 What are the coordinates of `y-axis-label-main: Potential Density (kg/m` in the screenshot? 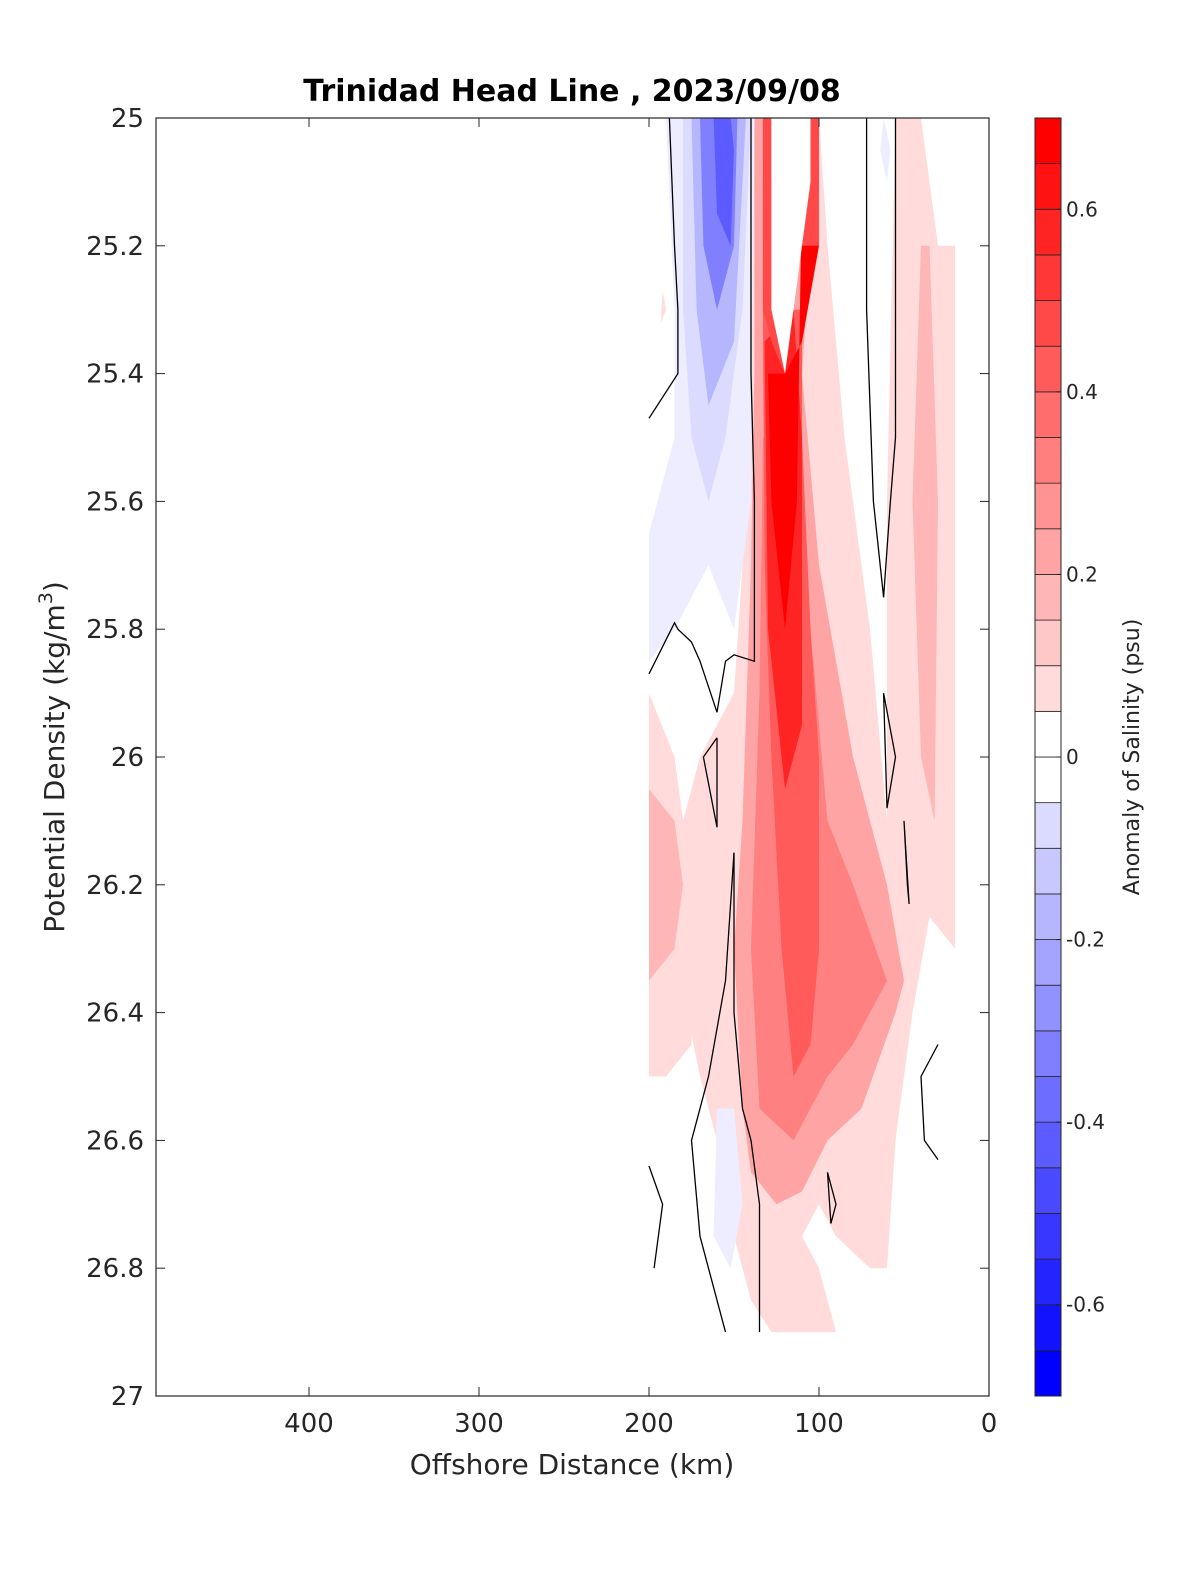 It's located at (54, 768).